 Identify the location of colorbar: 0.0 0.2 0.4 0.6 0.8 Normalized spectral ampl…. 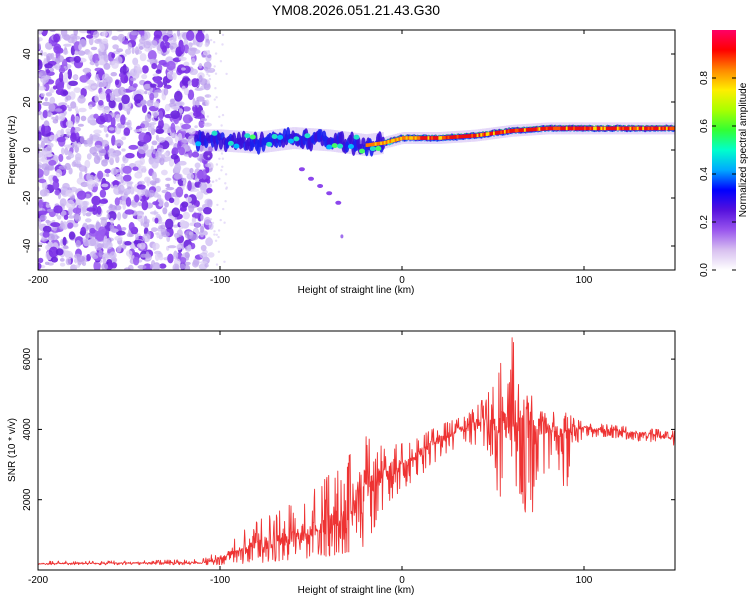
(724, 153).